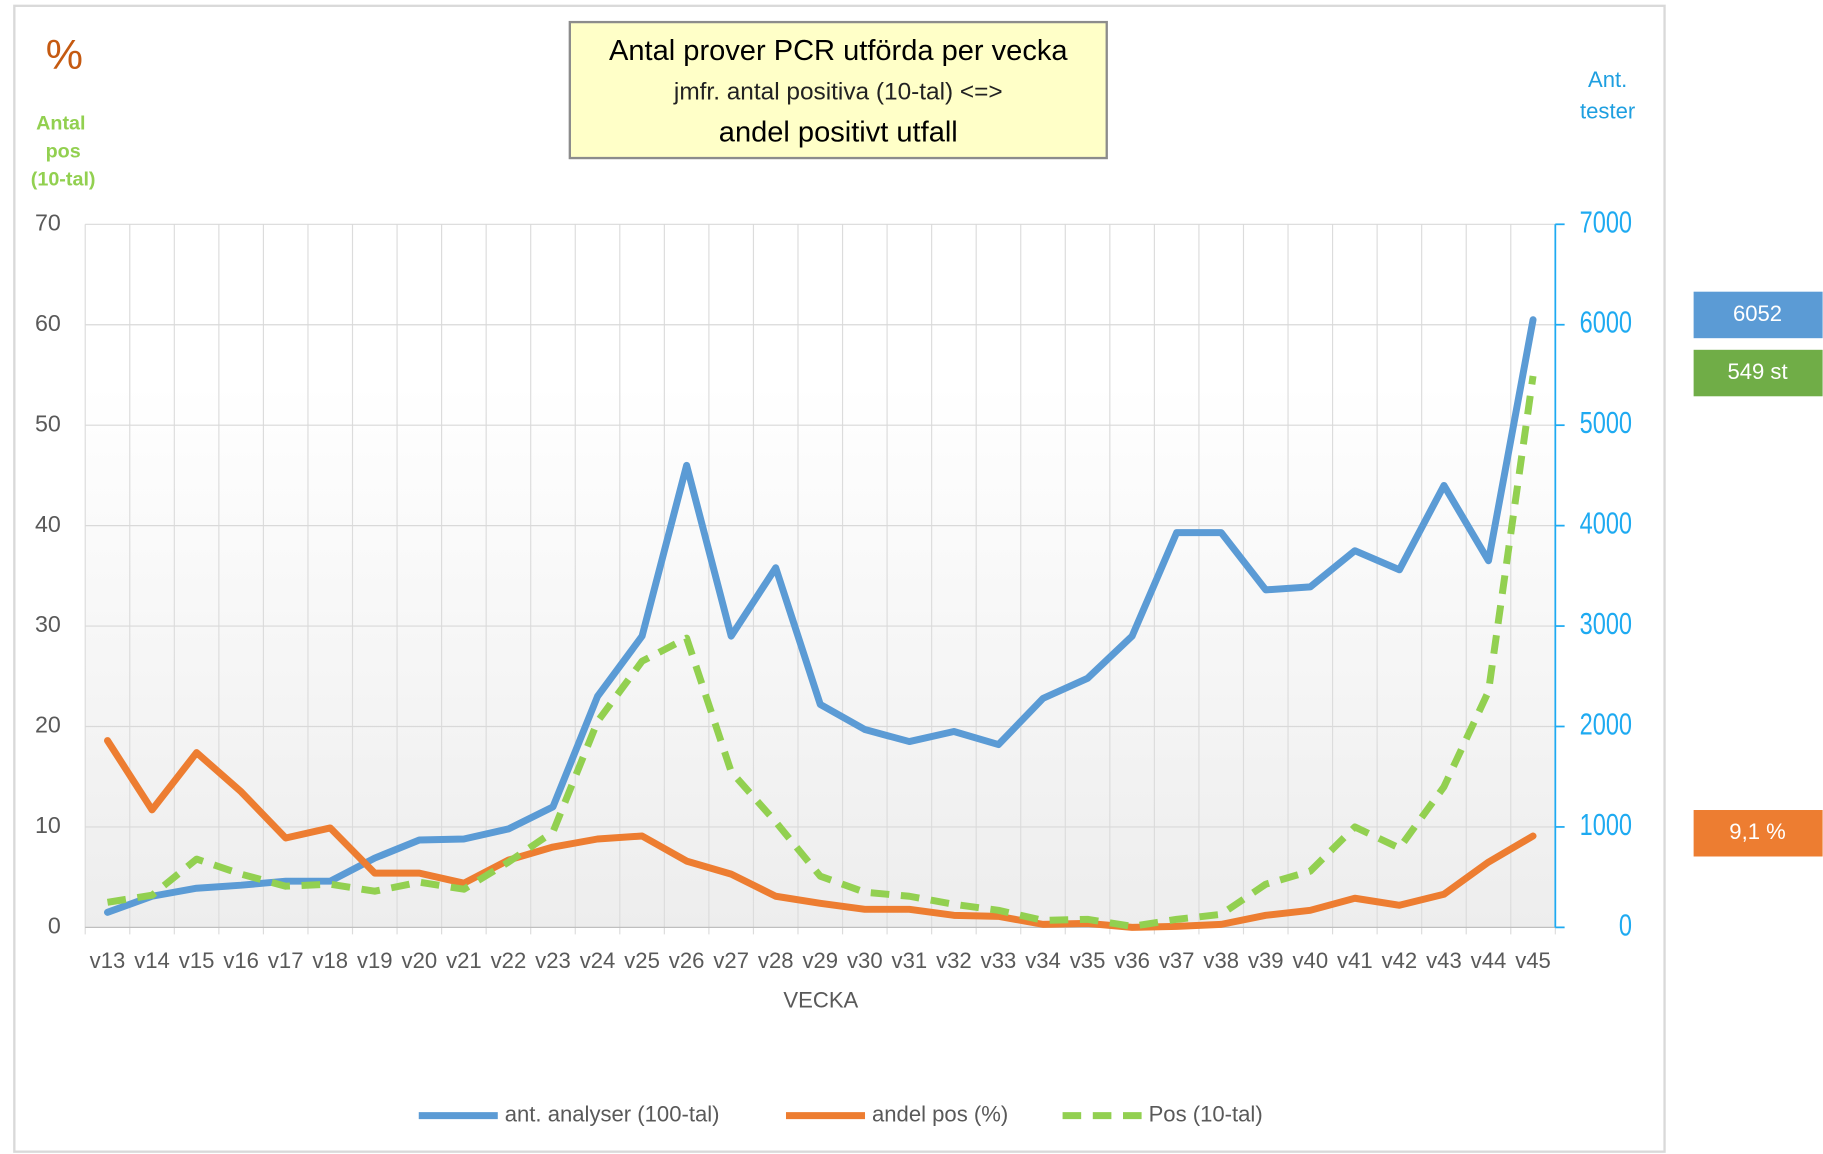  Describe the element at coordinates (60, 124) in the screenshot. I see `y-axis-sublabel: Antal` at that location.